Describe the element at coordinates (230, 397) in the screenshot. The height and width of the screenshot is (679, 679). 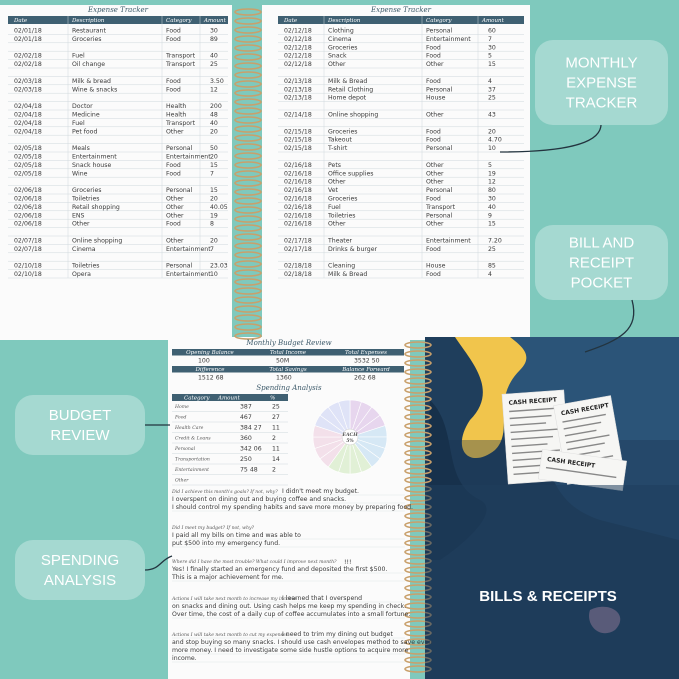
I see `header-bar` at that location.